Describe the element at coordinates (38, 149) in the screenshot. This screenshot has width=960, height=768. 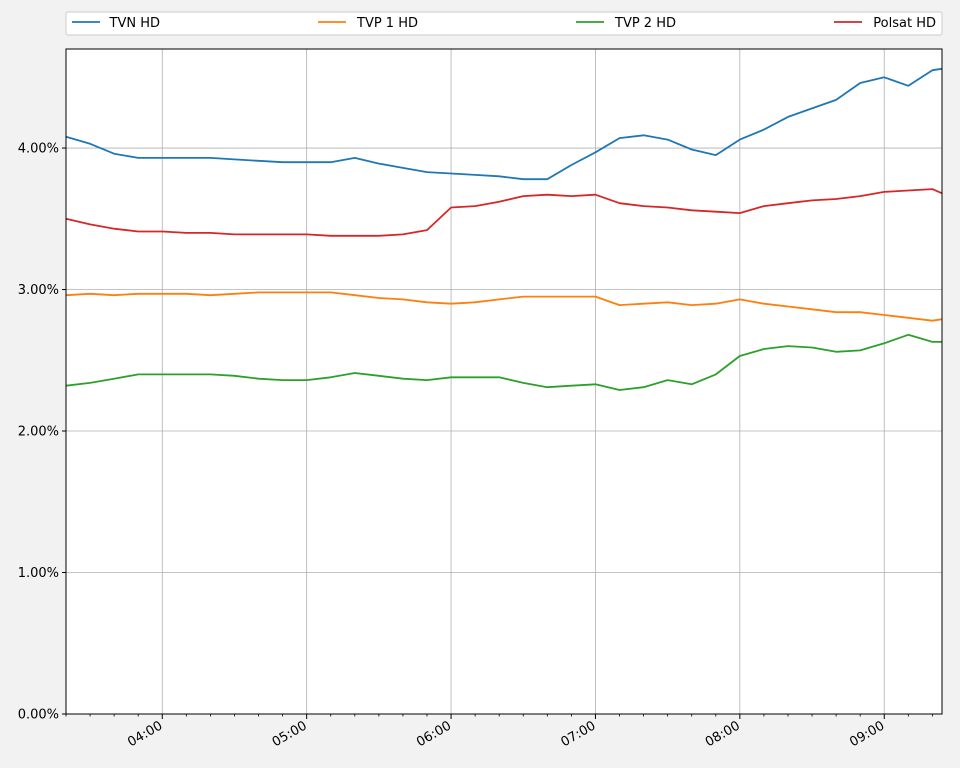
I see `y-tick-label: 4.00%` at that location.